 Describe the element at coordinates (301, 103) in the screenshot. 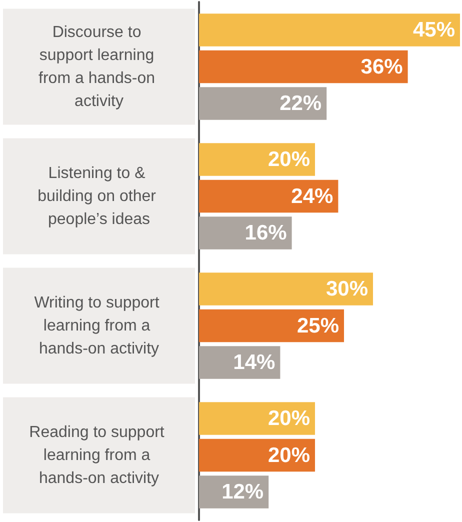

I see `data-label: 22%` at that location.